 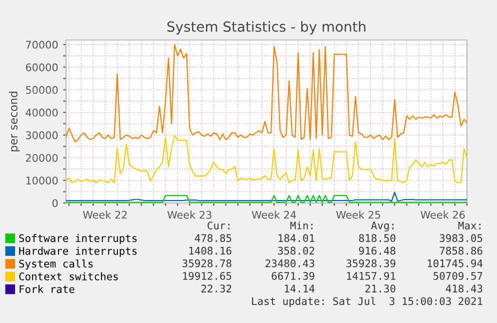 What do you see at coordinates (469, 226) in the screenshot?
I see `text: Max:` at bounding box center [469, 226].